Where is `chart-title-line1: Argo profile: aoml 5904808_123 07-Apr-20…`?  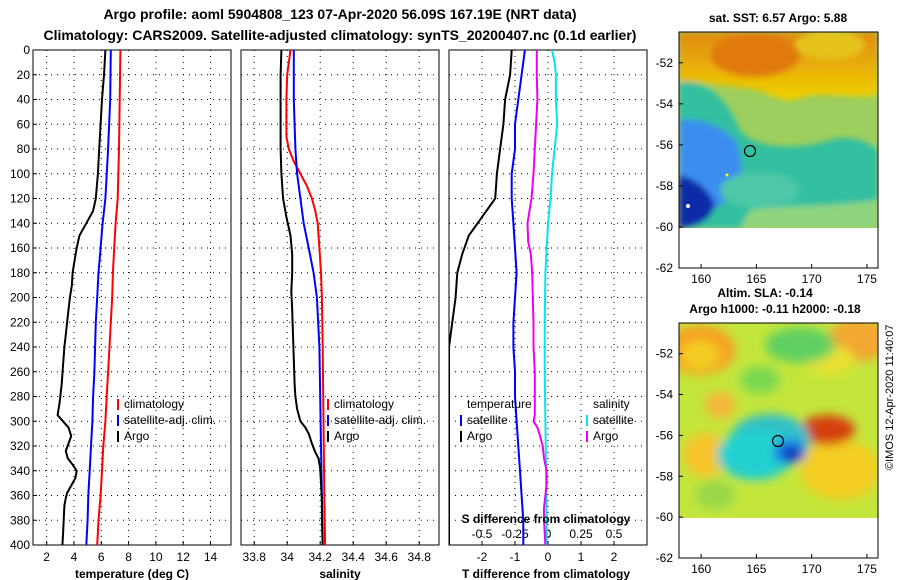 chart-title-line1: Argo profile: aoml 5904808_123 07-Apr-20… is located at coordinates (340, 14).